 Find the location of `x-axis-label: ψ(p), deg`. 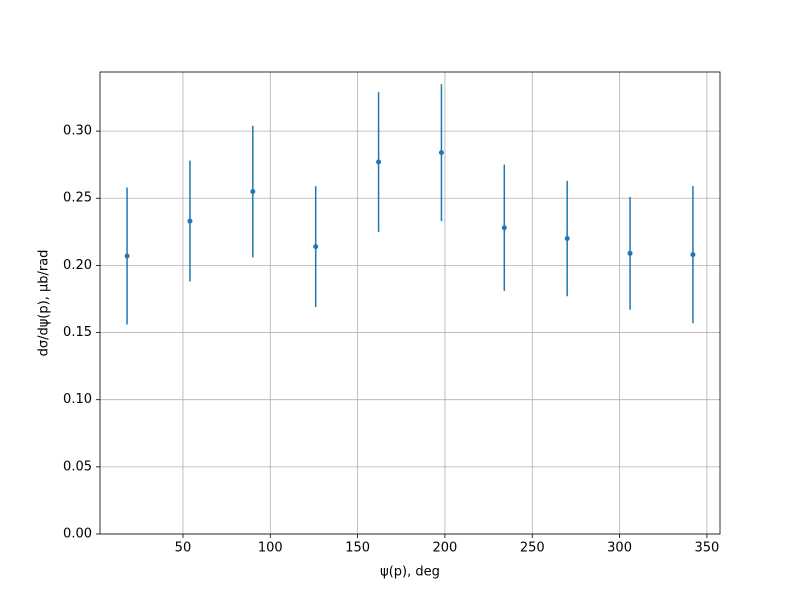

x-axis-label: ψ(p), deg is located at coordinates (410, 572).